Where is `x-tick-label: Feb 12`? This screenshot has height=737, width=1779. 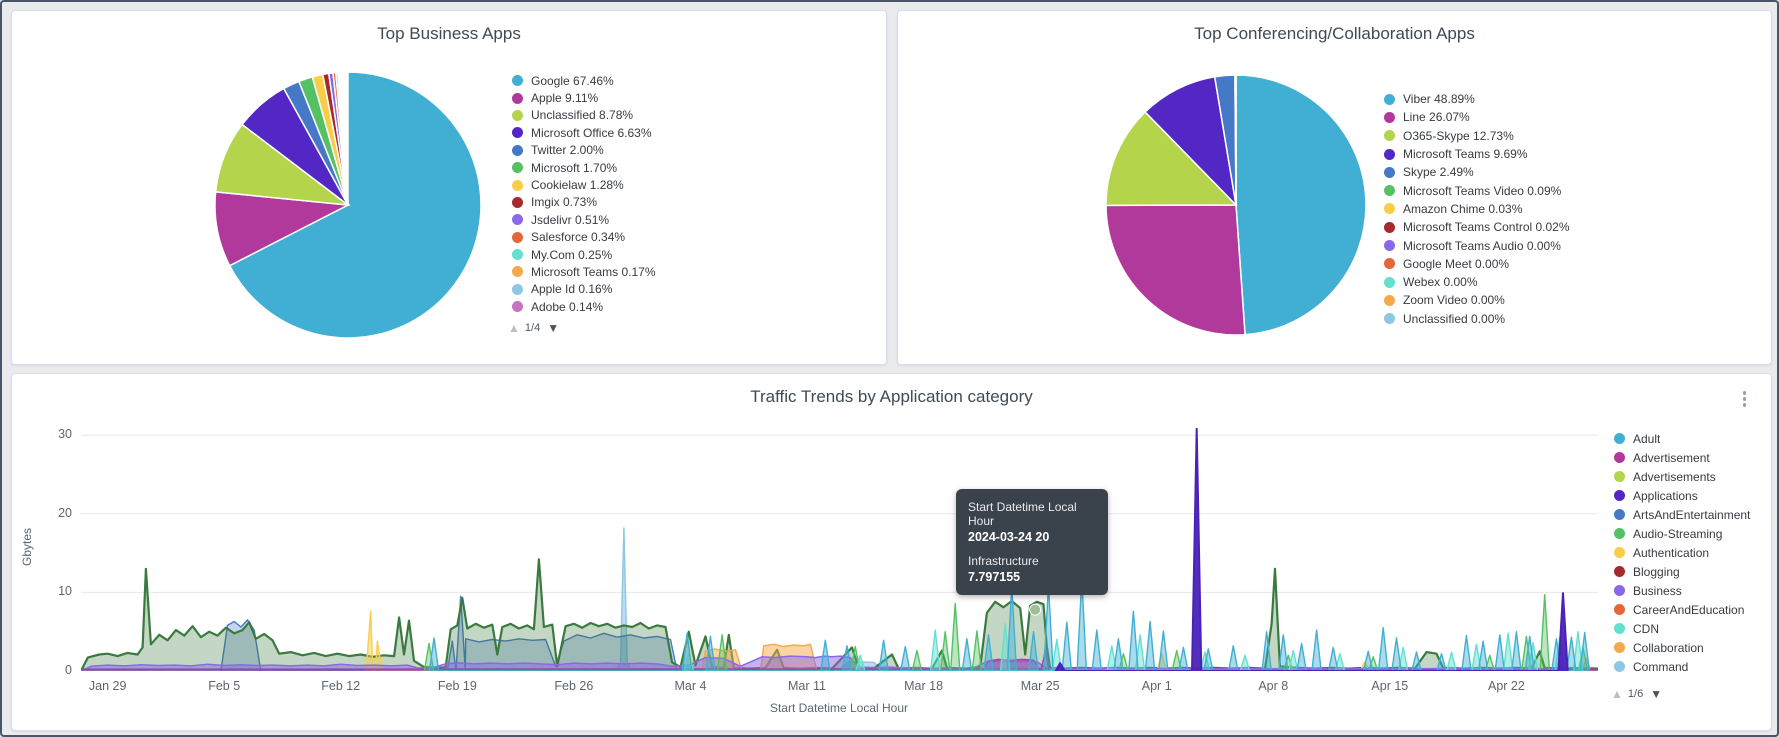
x-tick-label: Feb 12 is located at coordinates (341, 686).